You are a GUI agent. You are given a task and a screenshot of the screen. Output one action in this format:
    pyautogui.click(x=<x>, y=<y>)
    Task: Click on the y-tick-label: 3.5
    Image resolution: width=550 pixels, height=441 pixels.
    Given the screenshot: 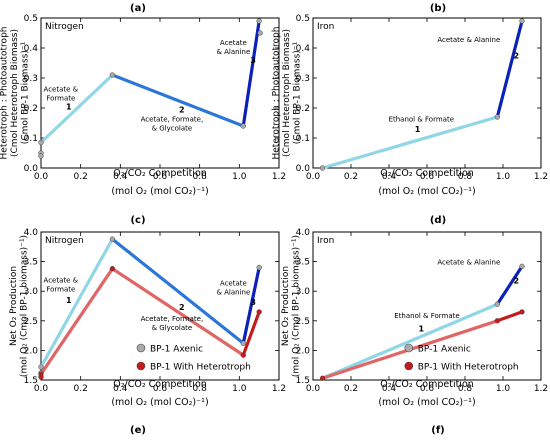 What is the action you would take?
    pyautogui.click(x=31, y=263)
    